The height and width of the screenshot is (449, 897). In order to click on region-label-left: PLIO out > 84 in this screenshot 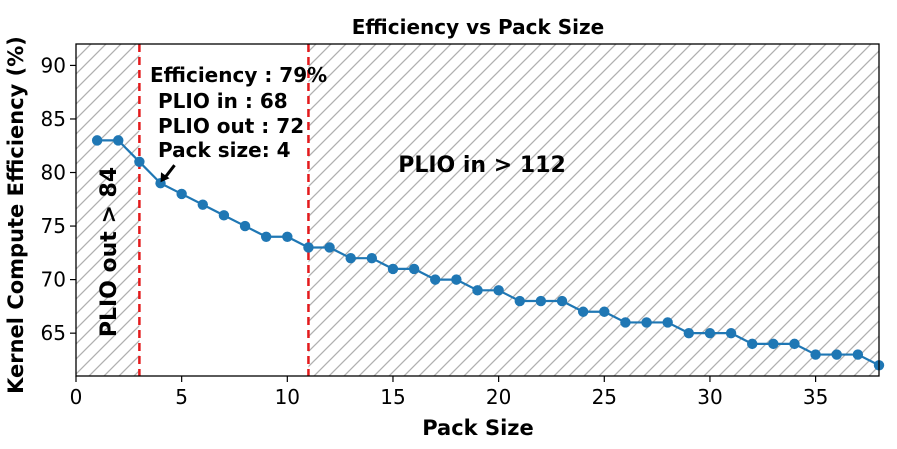, I will do `click(109, 252)`.